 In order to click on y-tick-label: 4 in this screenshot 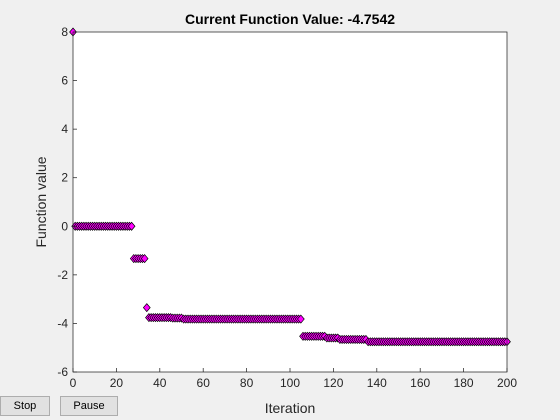, I will do `click(64, 129)`.